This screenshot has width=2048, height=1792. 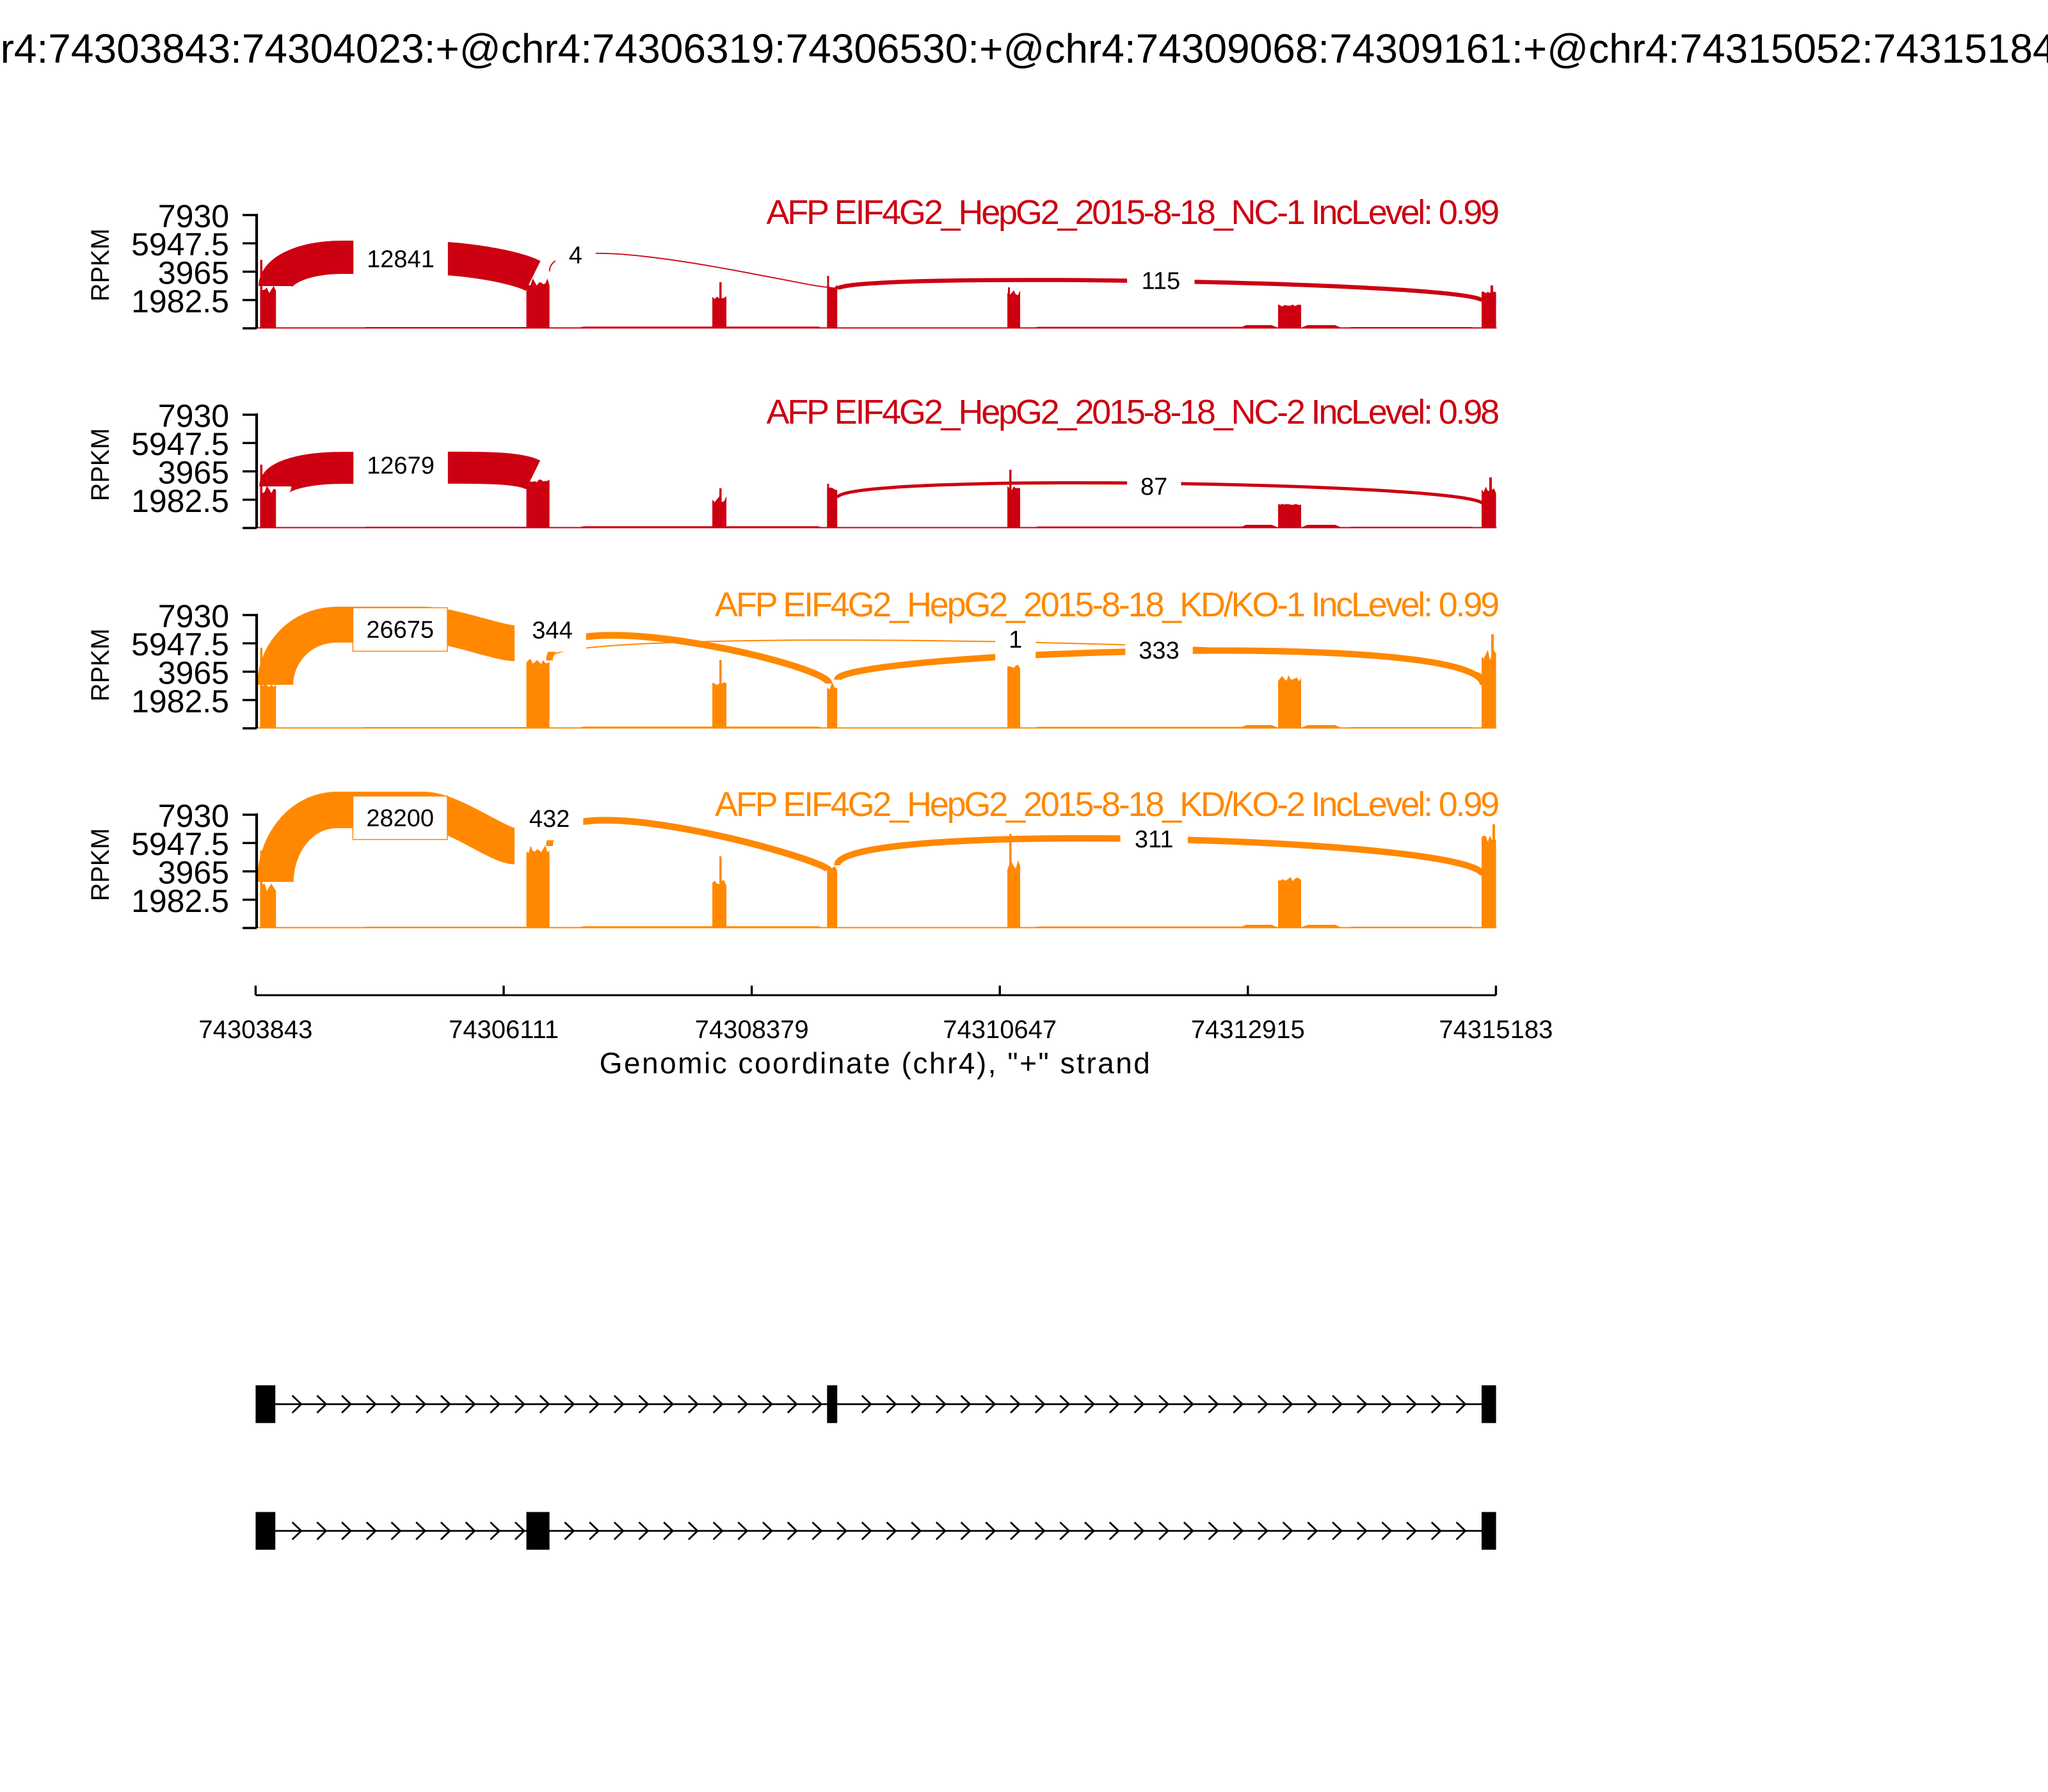 What do you see at coordinates (401, 259) in the screenshot?
I see `svg-text: 12841` at bounding box center [401, 259].